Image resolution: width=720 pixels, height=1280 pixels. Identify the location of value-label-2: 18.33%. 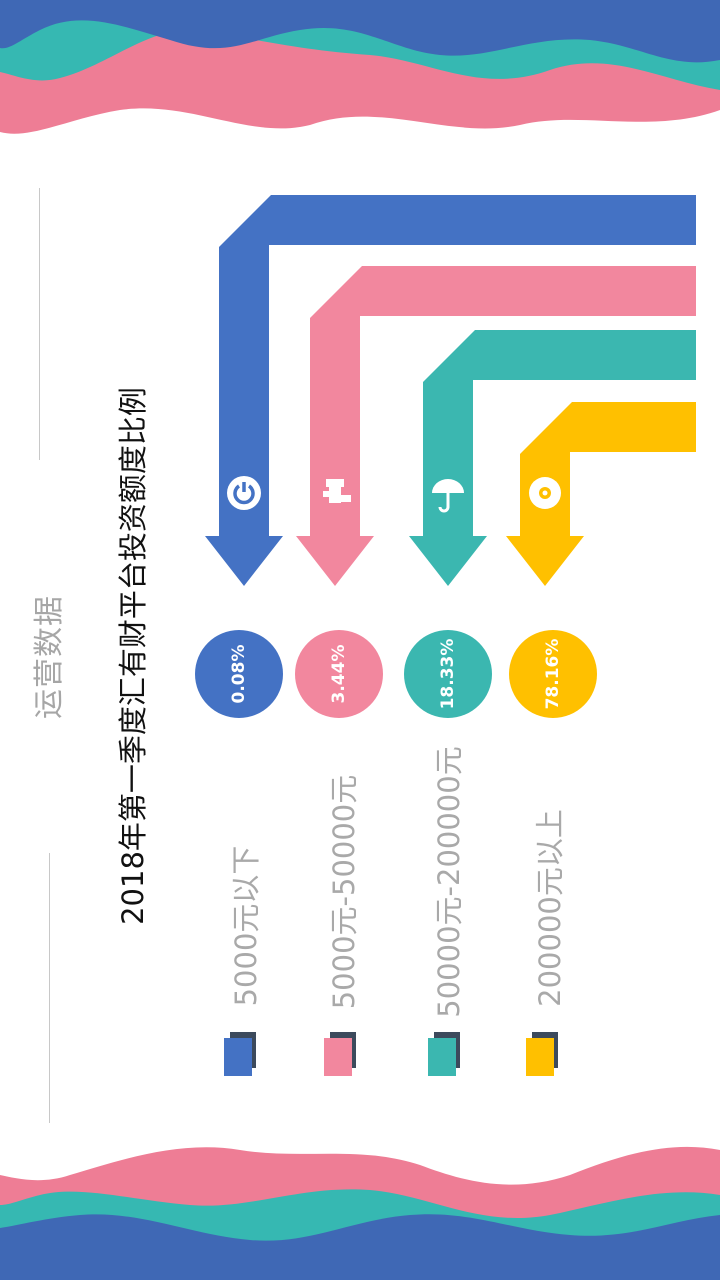
(448, 674).